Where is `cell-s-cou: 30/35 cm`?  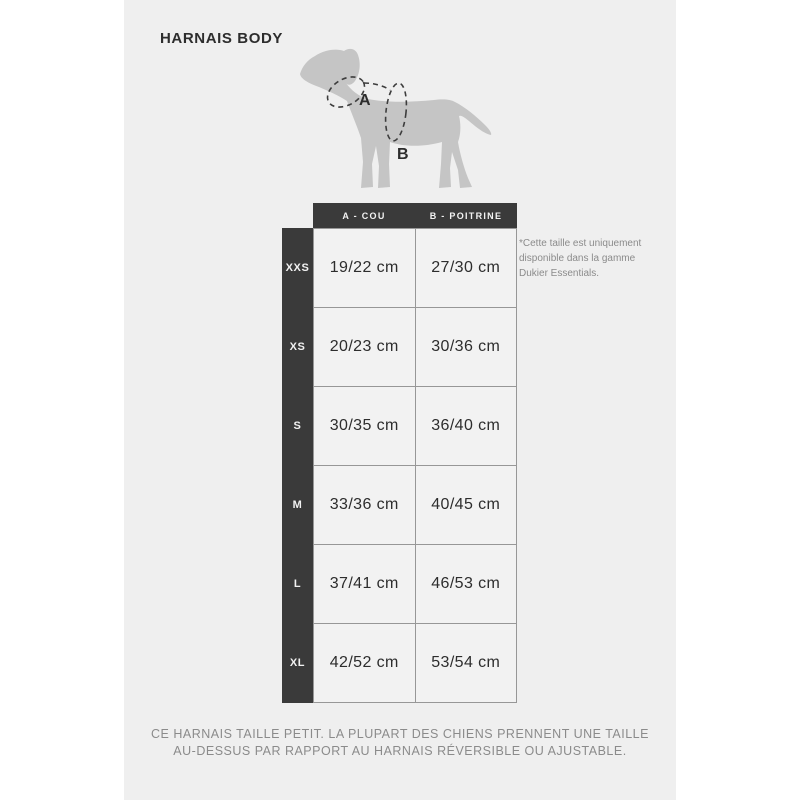
cell-s-cou: 30/35 cm is located at coordinates (365, 426).